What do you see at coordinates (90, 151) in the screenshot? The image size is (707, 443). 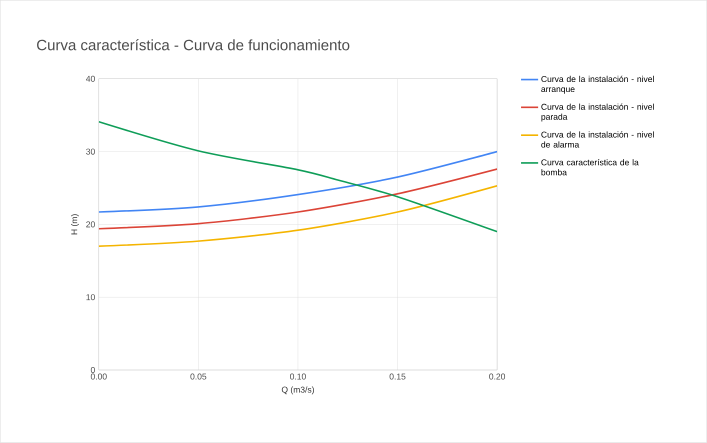 I see `y-tick-label: 30` at bounding box center [90, 151].